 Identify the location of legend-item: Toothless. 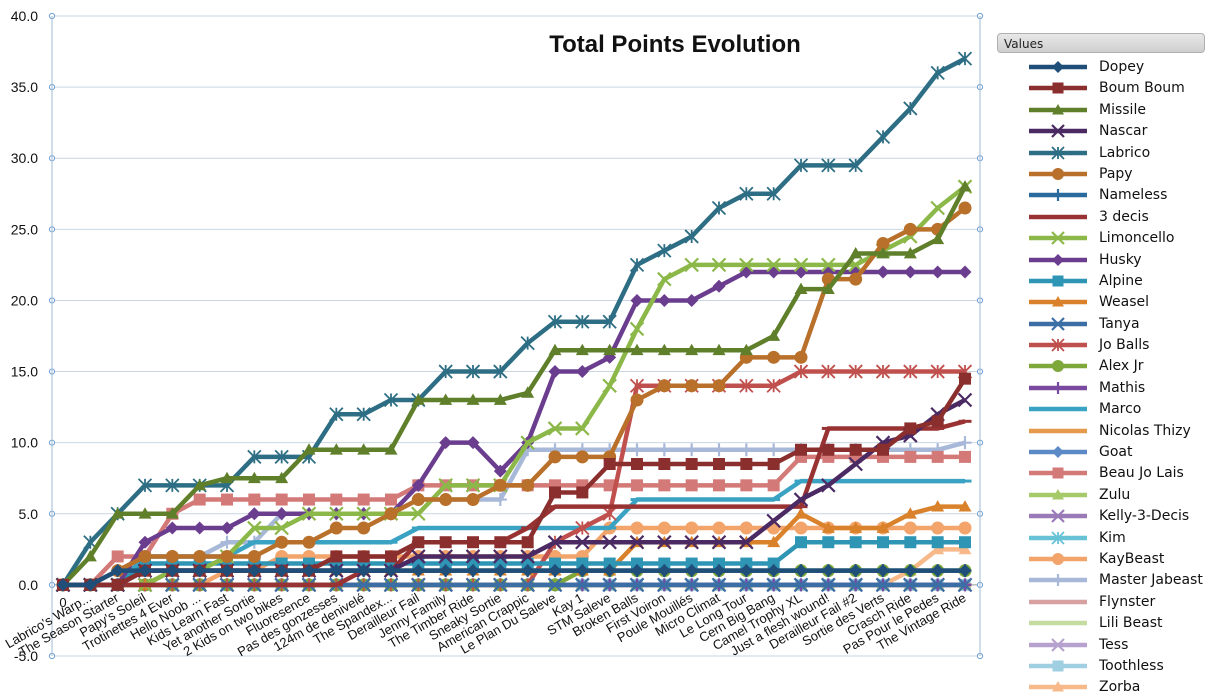
(1101, 666).